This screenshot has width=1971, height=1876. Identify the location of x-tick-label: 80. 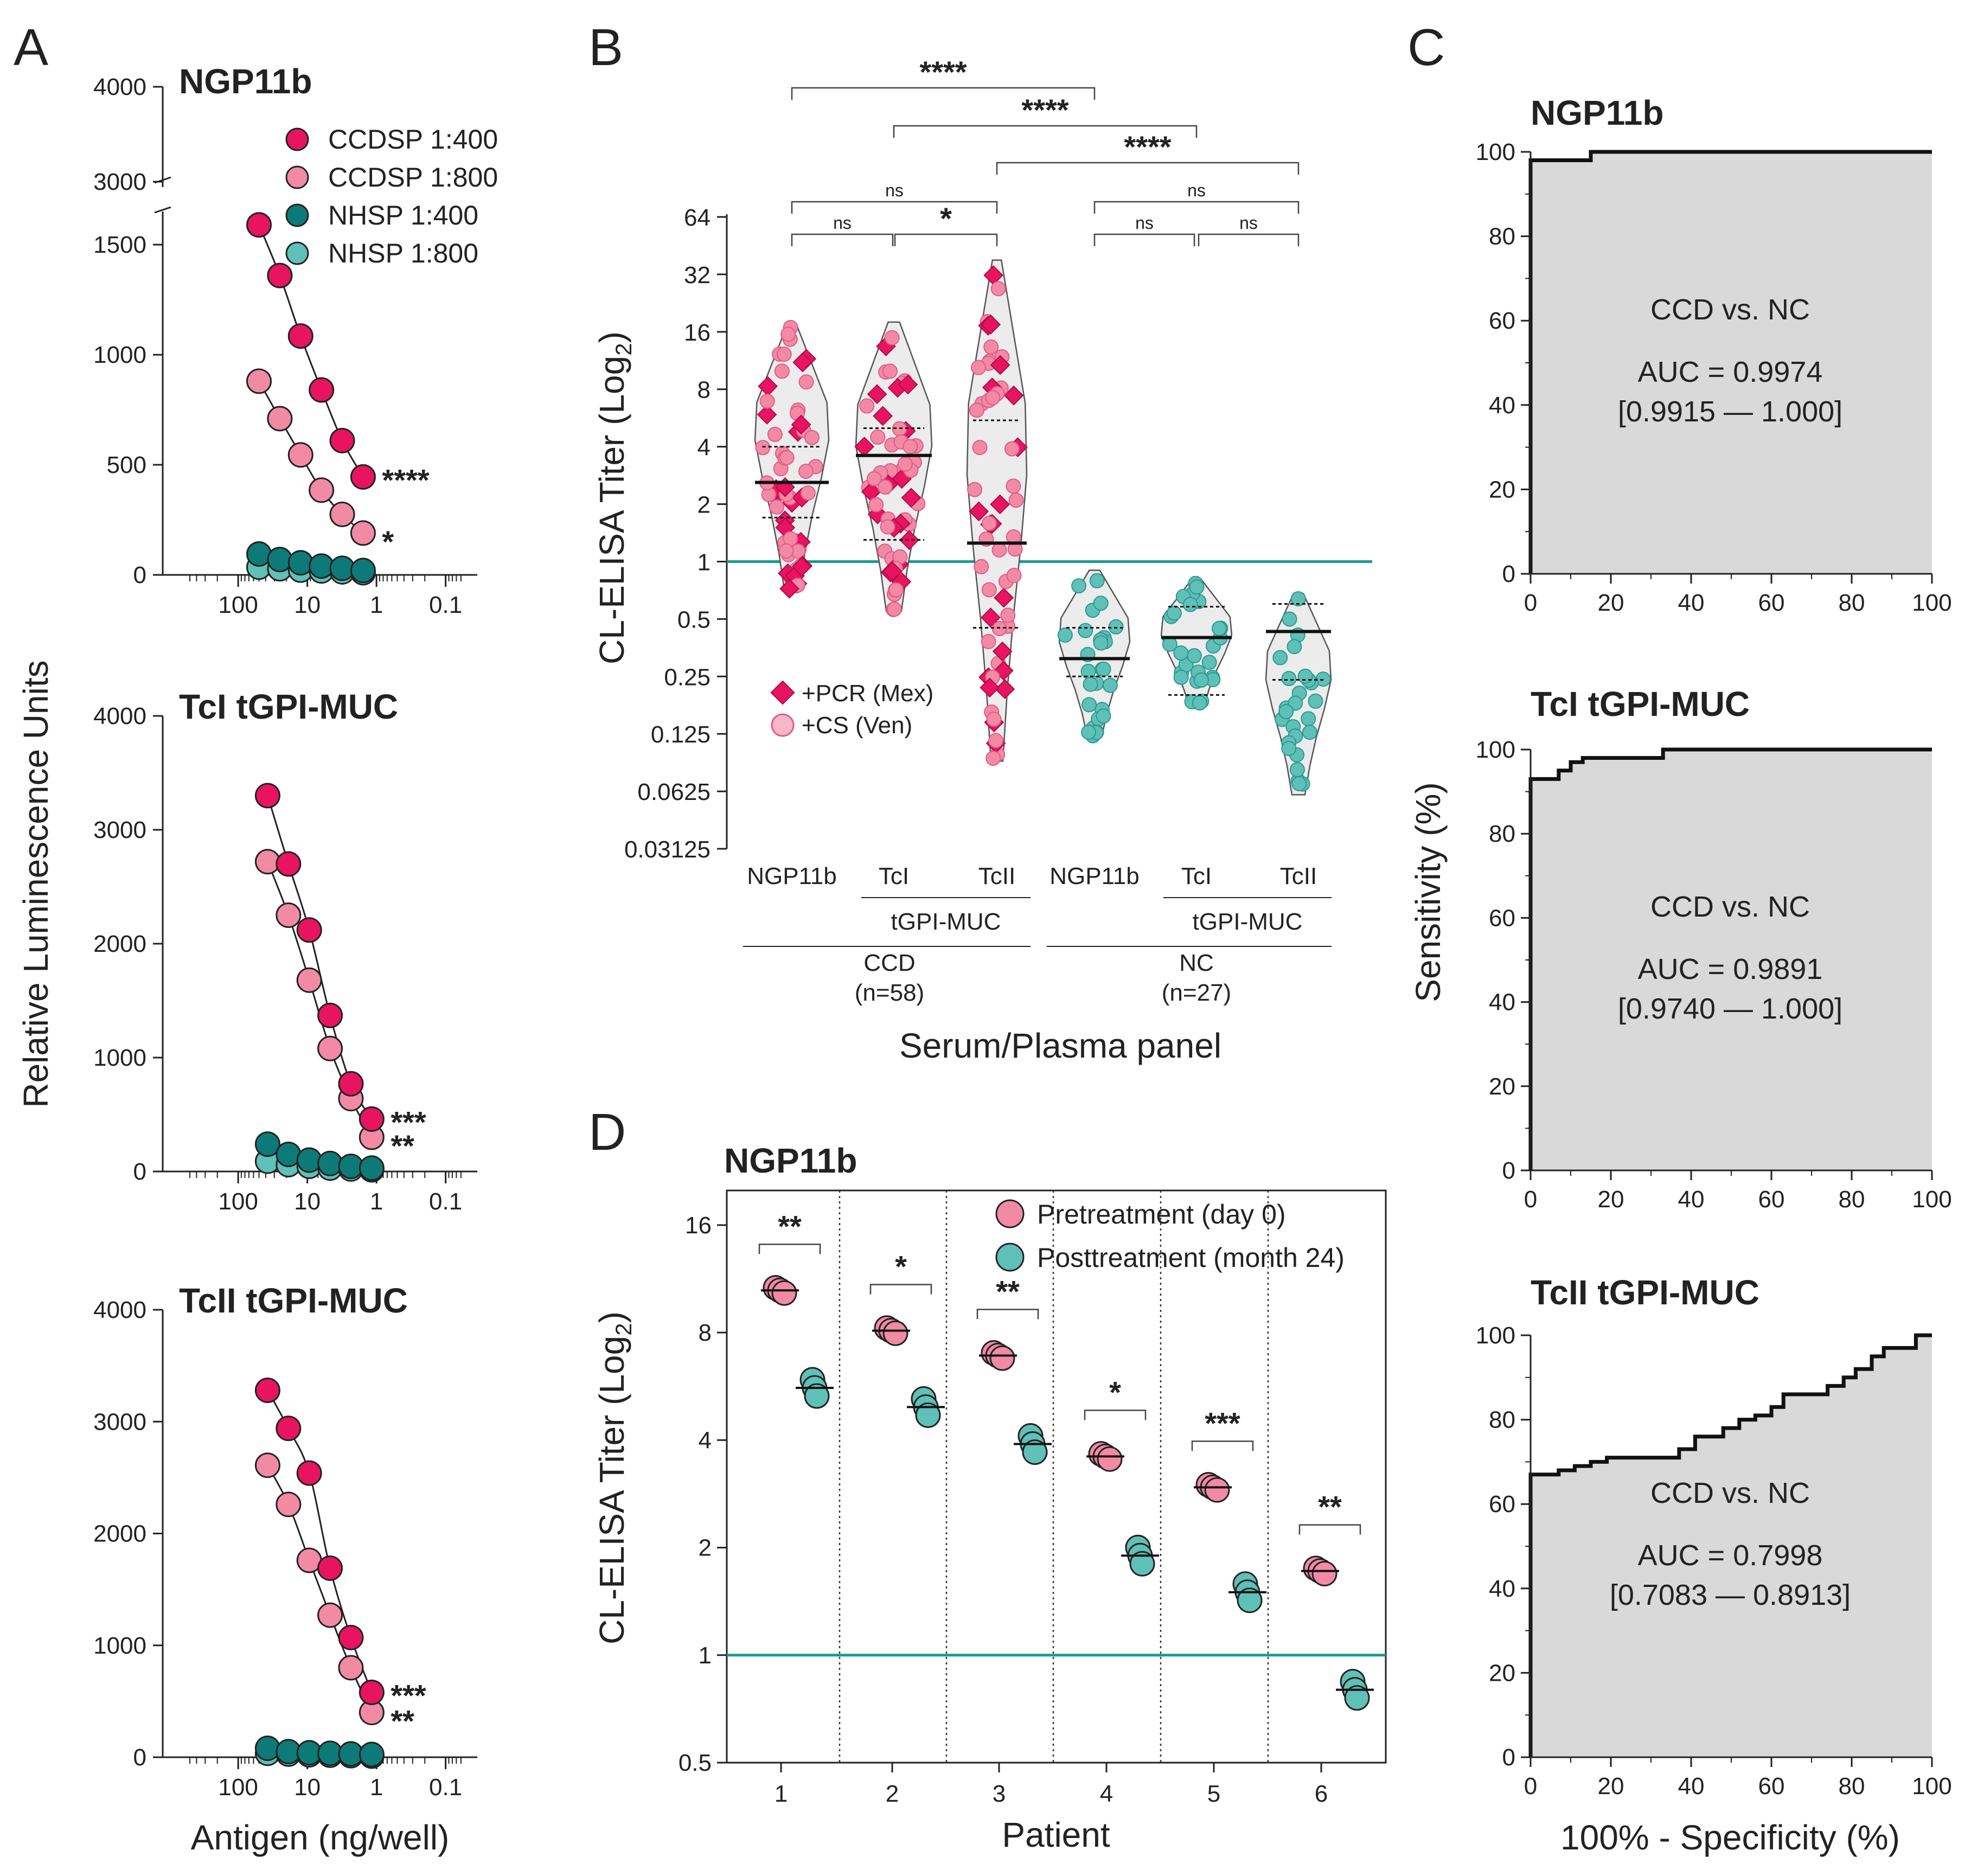
(1852, 1199).